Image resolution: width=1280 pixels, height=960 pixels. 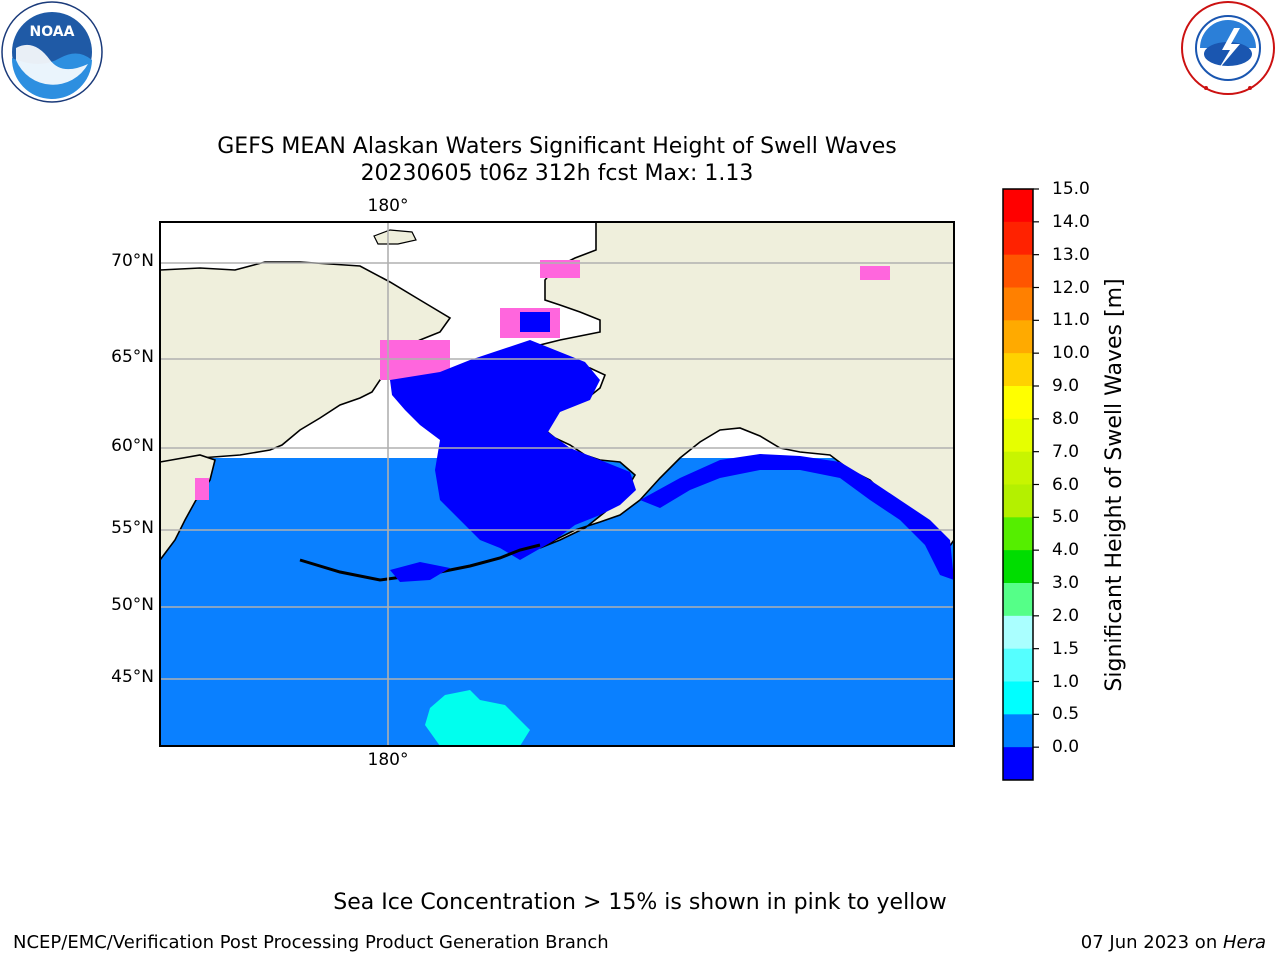 I want to click on colorbar-tick-label: 6.0, so click(x=1066, y=484).